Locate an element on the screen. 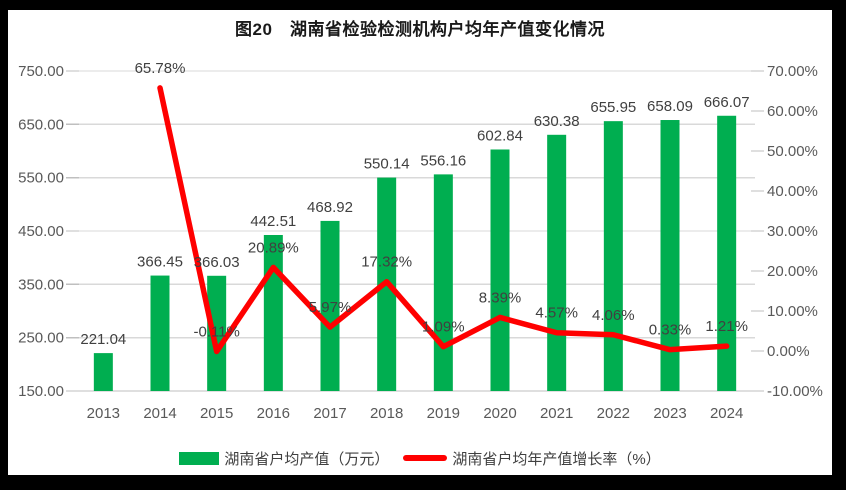  bar-value-label: 468.92 is located at coordinates (330, 207).